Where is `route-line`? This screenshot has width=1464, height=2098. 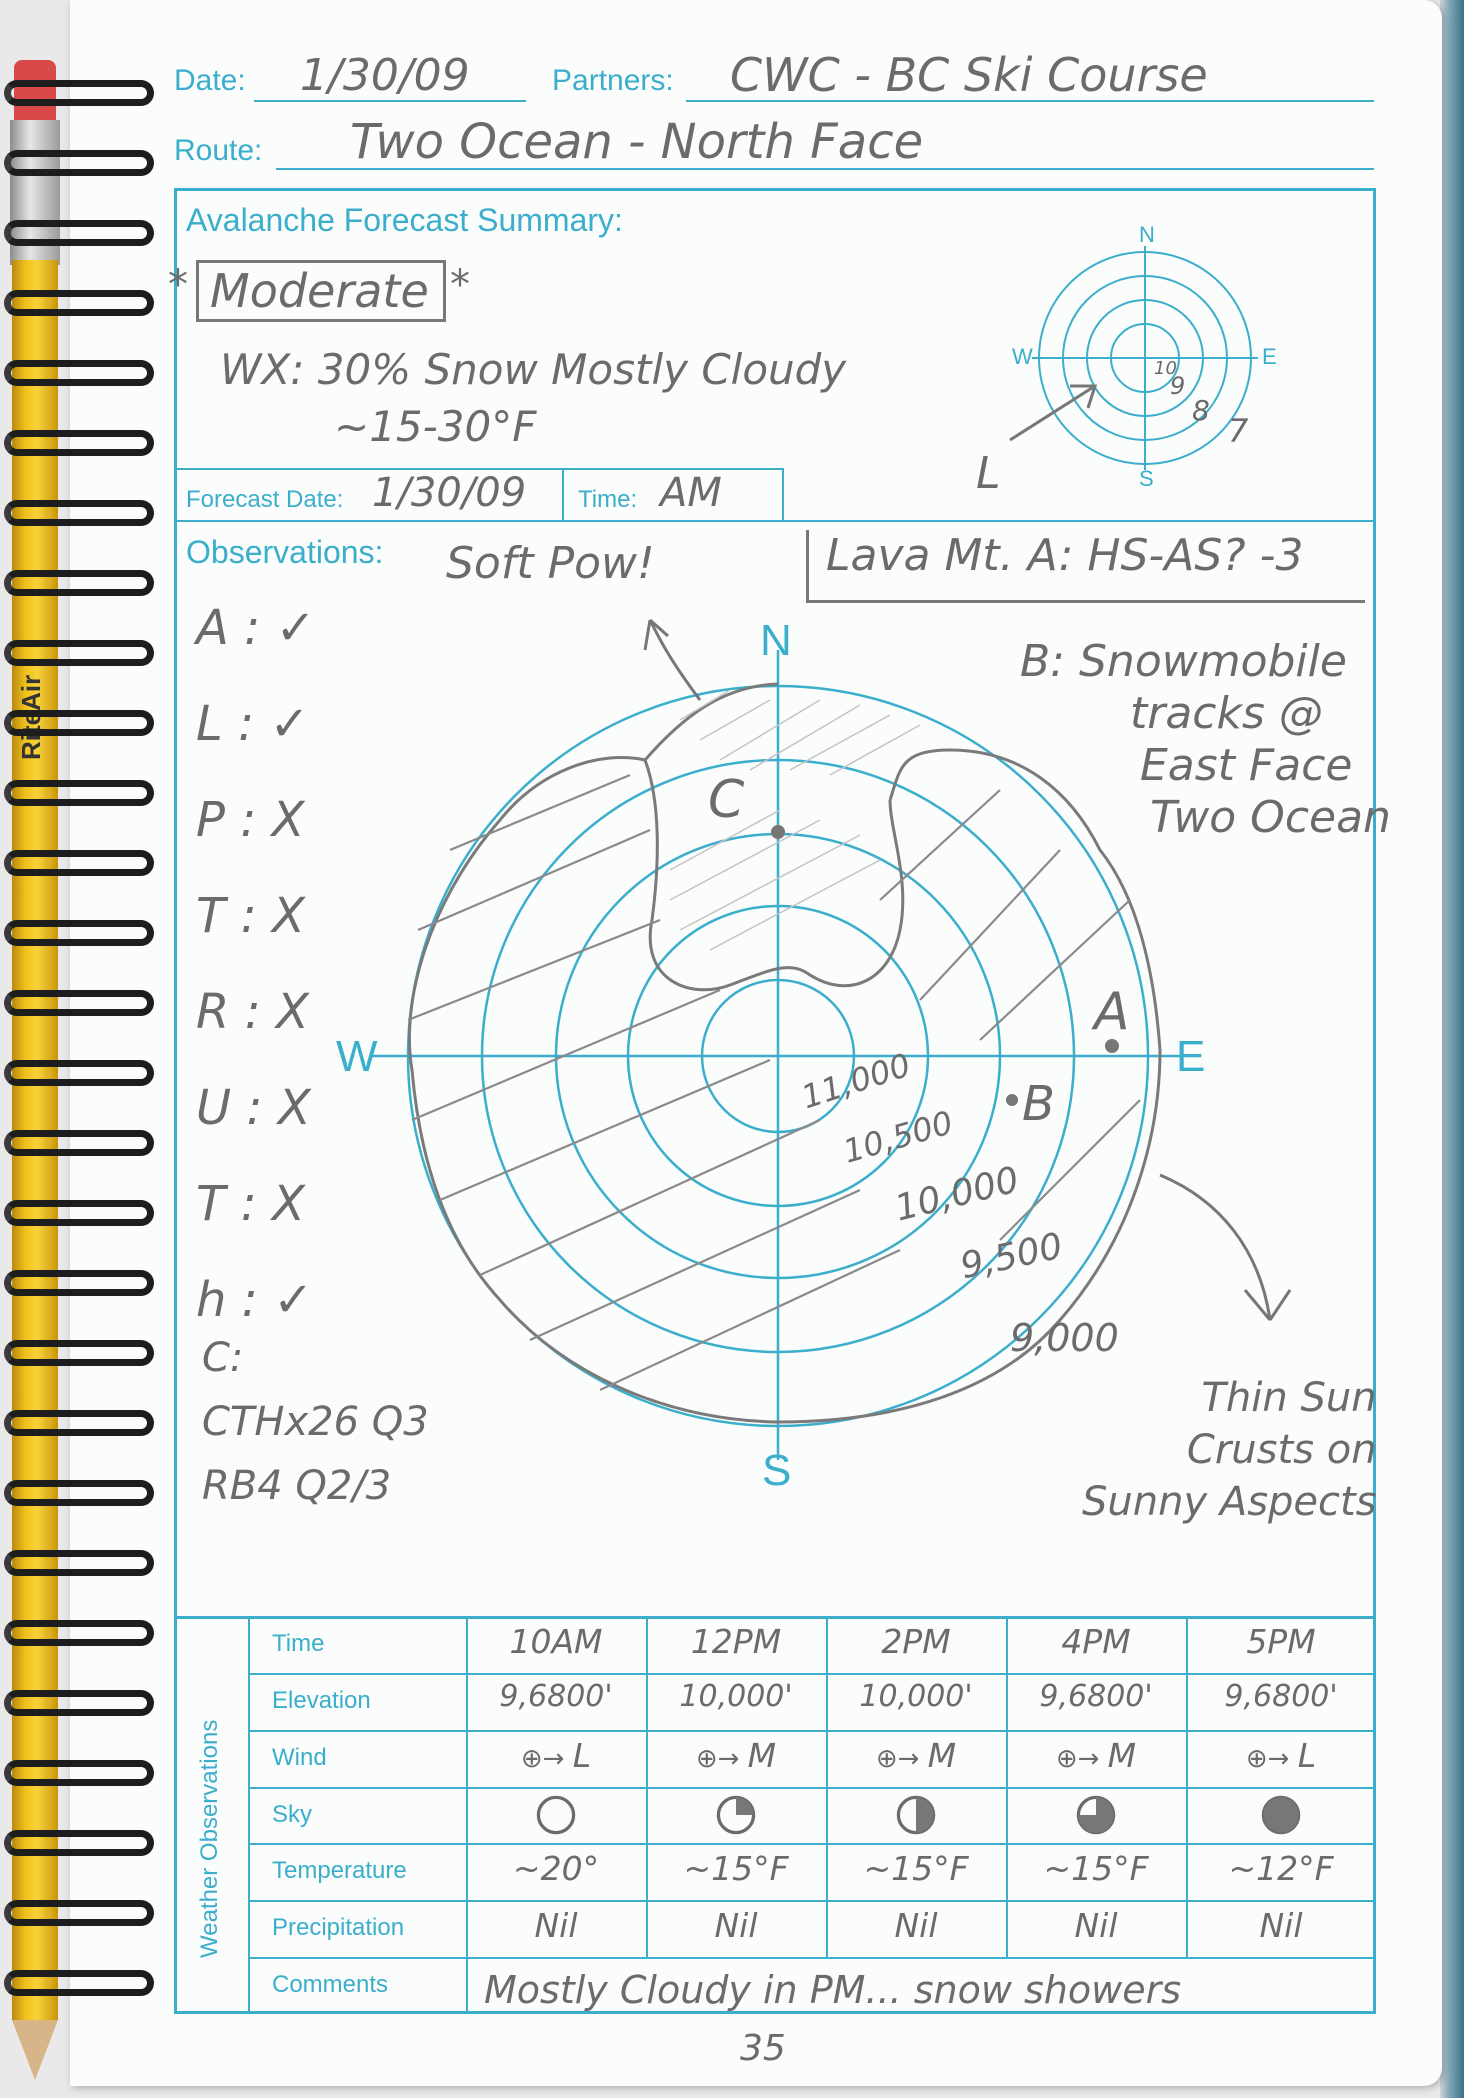
route-line is located at coordinates (825, 169).